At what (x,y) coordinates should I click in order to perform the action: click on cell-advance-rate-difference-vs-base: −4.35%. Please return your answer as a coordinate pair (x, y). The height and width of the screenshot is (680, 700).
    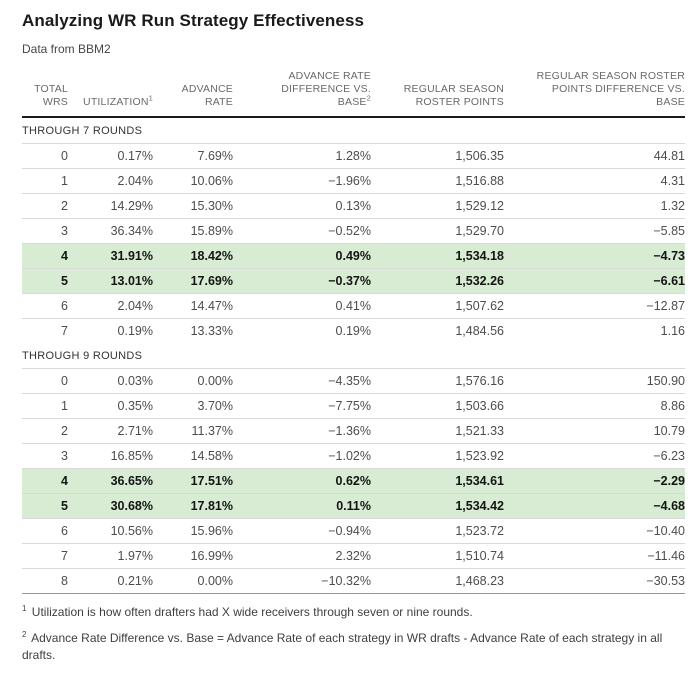
    Looking at the image, I should click on (349, 381).